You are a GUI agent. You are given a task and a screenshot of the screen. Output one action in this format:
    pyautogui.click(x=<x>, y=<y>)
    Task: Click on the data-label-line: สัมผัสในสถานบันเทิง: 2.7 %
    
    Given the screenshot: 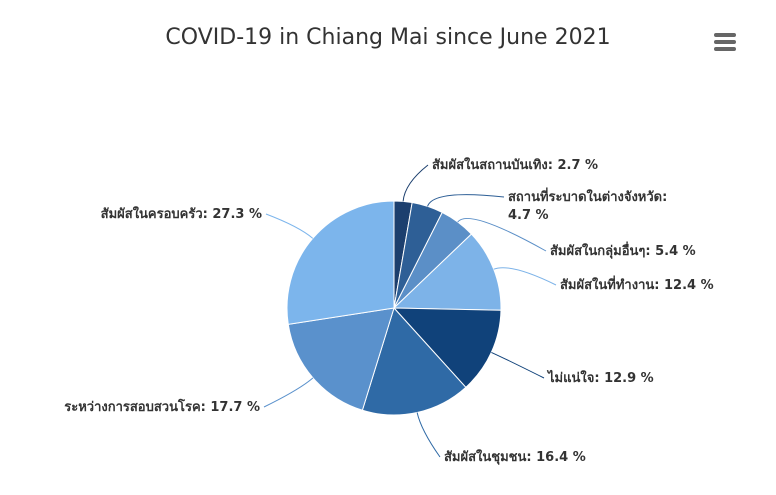 What is the action you would take?
    pyautogui.click(x=515, y=164)
    